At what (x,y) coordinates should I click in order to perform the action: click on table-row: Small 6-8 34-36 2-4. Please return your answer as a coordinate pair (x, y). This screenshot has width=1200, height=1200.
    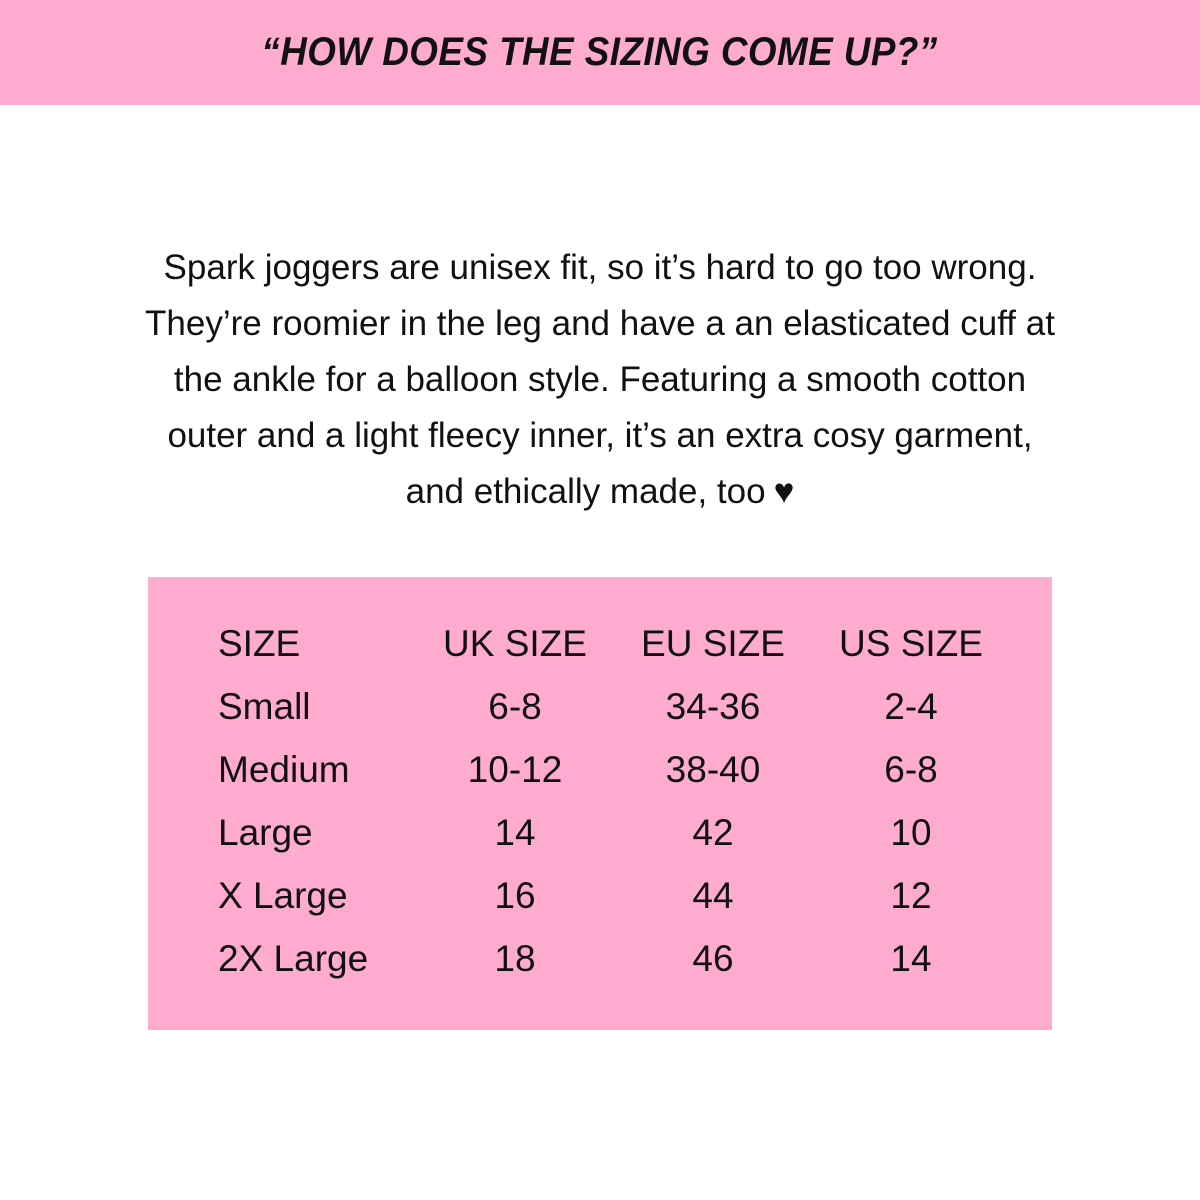
    Looking at the image, I should click on (600, 706).